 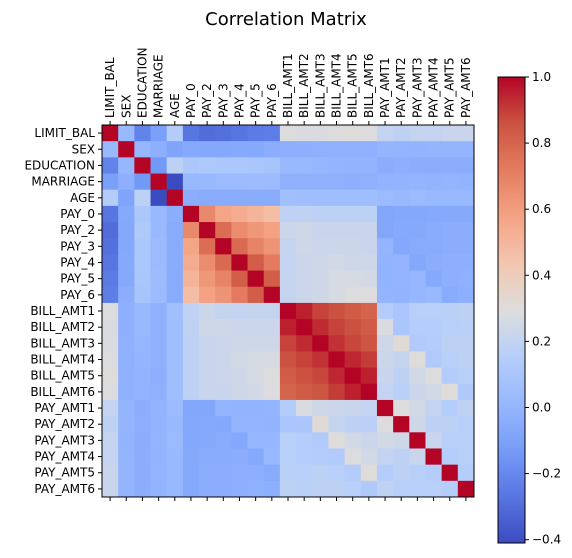 I want to click on y-tick-label: AGE, so click(x=82, y=198).